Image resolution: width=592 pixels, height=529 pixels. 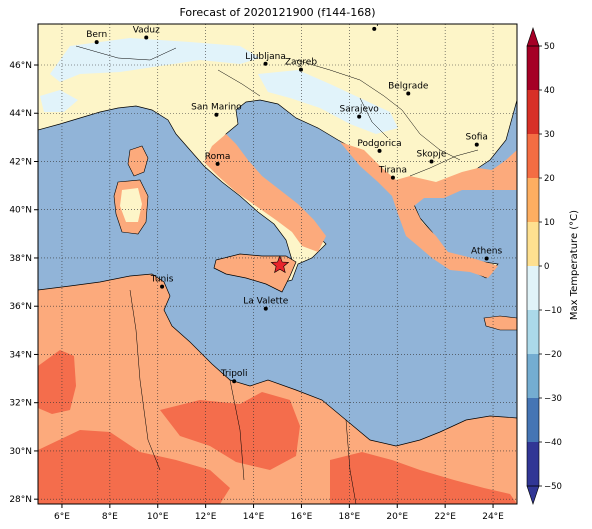 What do you see at coordinates (20, 452) in the screenshot?
I see `lat-tick-label: 30°N` at bounding box center [20, 452].